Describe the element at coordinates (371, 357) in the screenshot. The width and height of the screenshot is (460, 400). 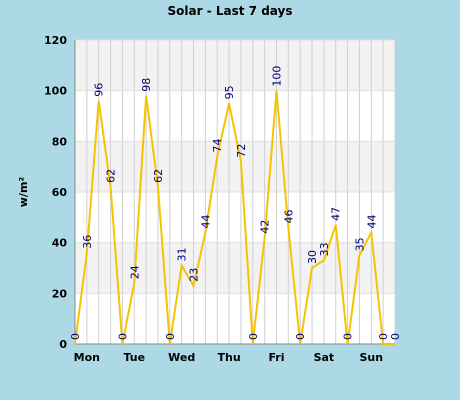
I see `x-tick-label: Sun` at that location.